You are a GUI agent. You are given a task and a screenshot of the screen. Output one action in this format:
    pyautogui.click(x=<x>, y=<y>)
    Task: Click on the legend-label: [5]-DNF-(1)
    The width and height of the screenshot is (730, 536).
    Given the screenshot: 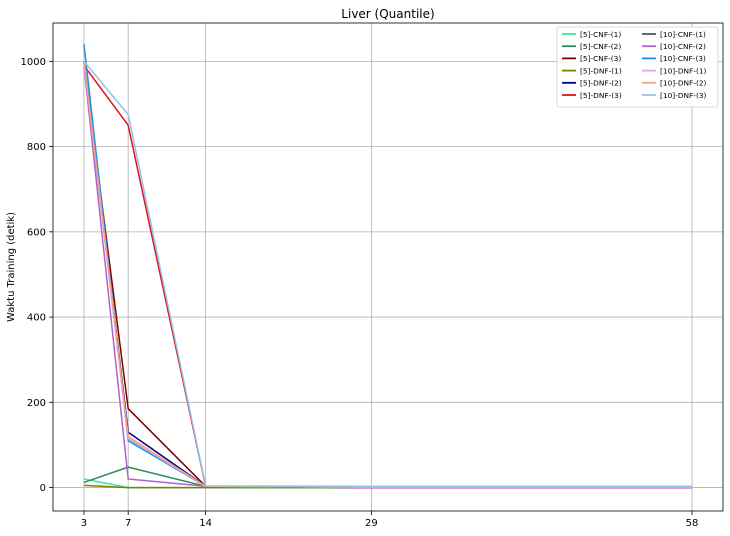 What is the action you would take?
    pyautogui.click(x=601, y=70)
    